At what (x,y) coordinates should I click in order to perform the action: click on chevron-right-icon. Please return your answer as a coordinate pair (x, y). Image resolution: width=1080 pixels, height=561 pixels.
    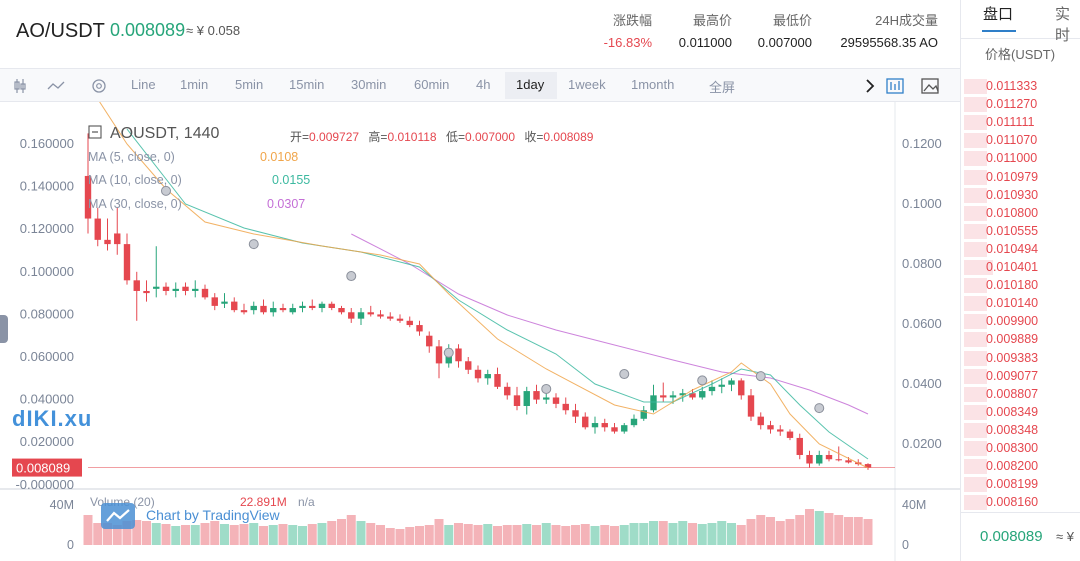
    Looking at the image, I should click on (870, 86).